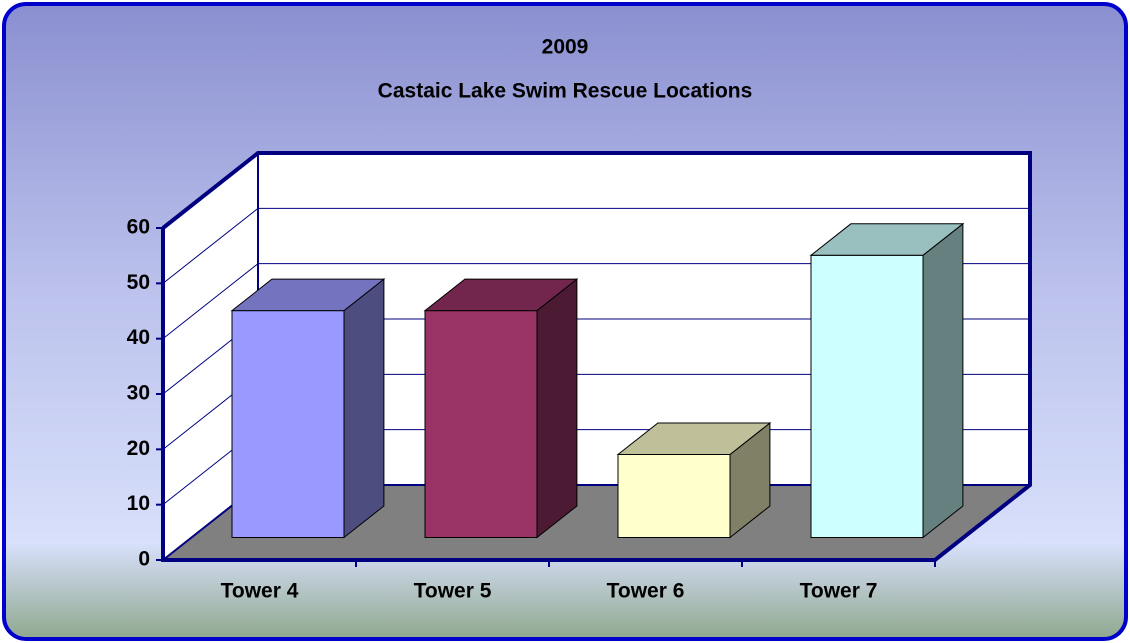 This screenshot has height=643, width=1130. What do you see at coordinates (138, 393) in the screenshot?
I see `y-tick-label: 30` at bounding box center [138, 393].